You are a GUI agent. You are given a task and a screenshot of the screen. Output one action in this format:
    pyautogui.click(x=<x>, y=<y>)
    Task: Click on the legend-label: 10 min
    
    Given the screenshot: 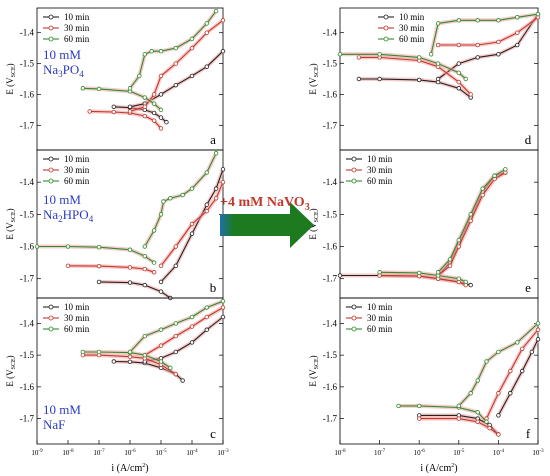 What is the action you would take?
    pyautogui.click(x=412, y=17)
    